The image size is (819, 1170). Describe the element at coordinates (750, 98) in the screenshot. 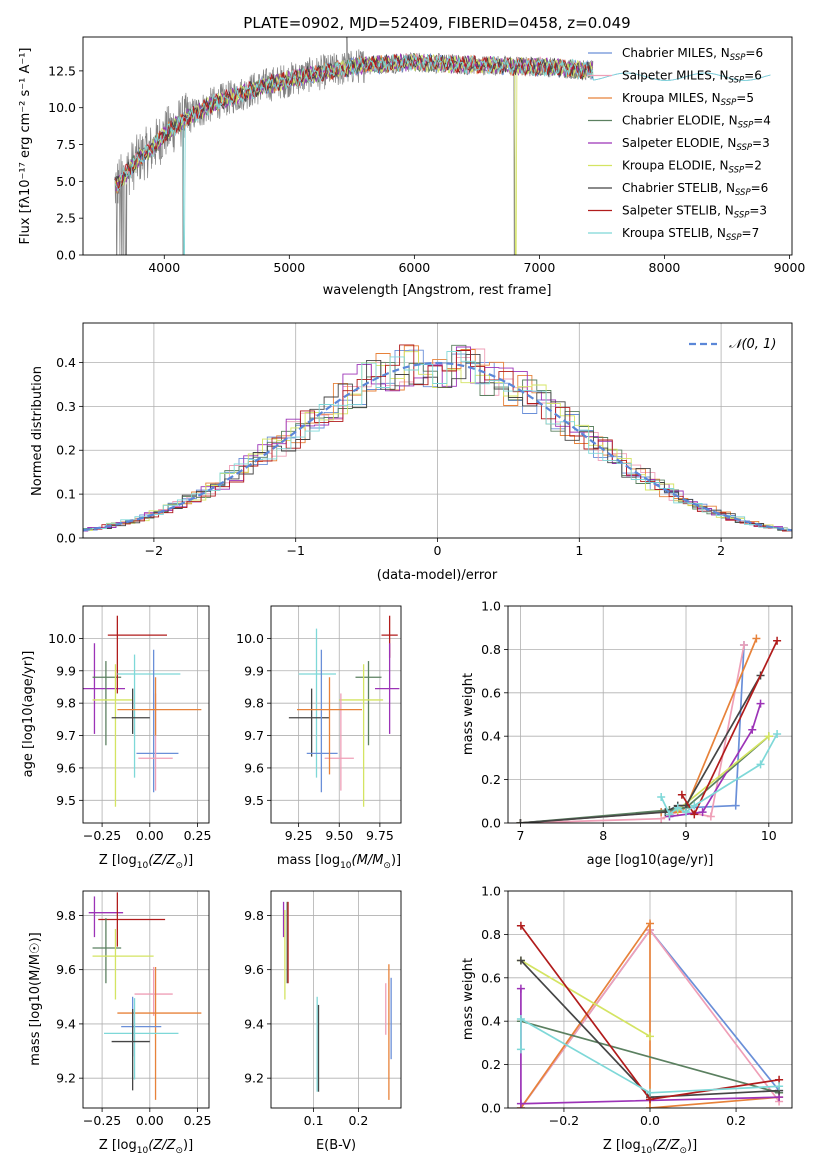

I see `legend-nssp: 5` at that location.